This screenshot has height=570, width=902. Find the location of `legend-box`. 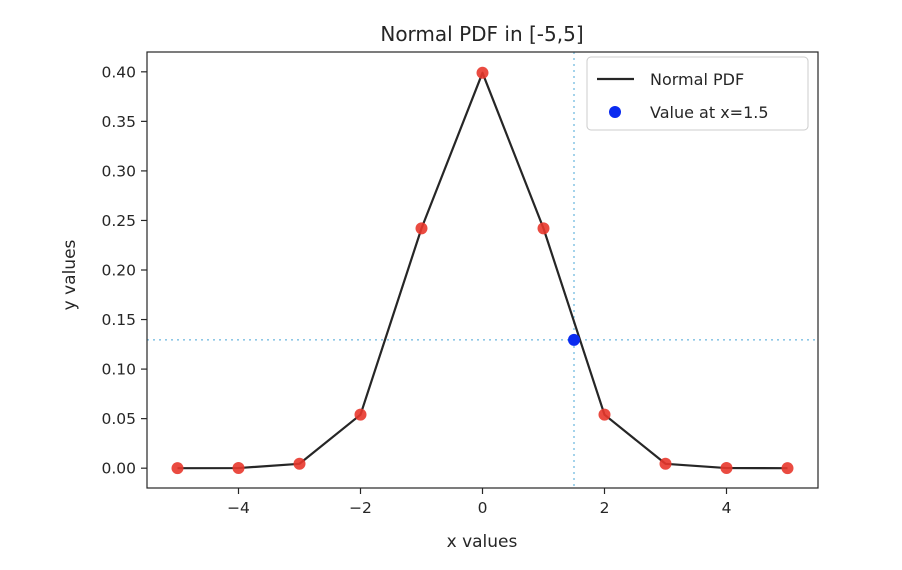

legend-box is located at coordinates (697, 93).